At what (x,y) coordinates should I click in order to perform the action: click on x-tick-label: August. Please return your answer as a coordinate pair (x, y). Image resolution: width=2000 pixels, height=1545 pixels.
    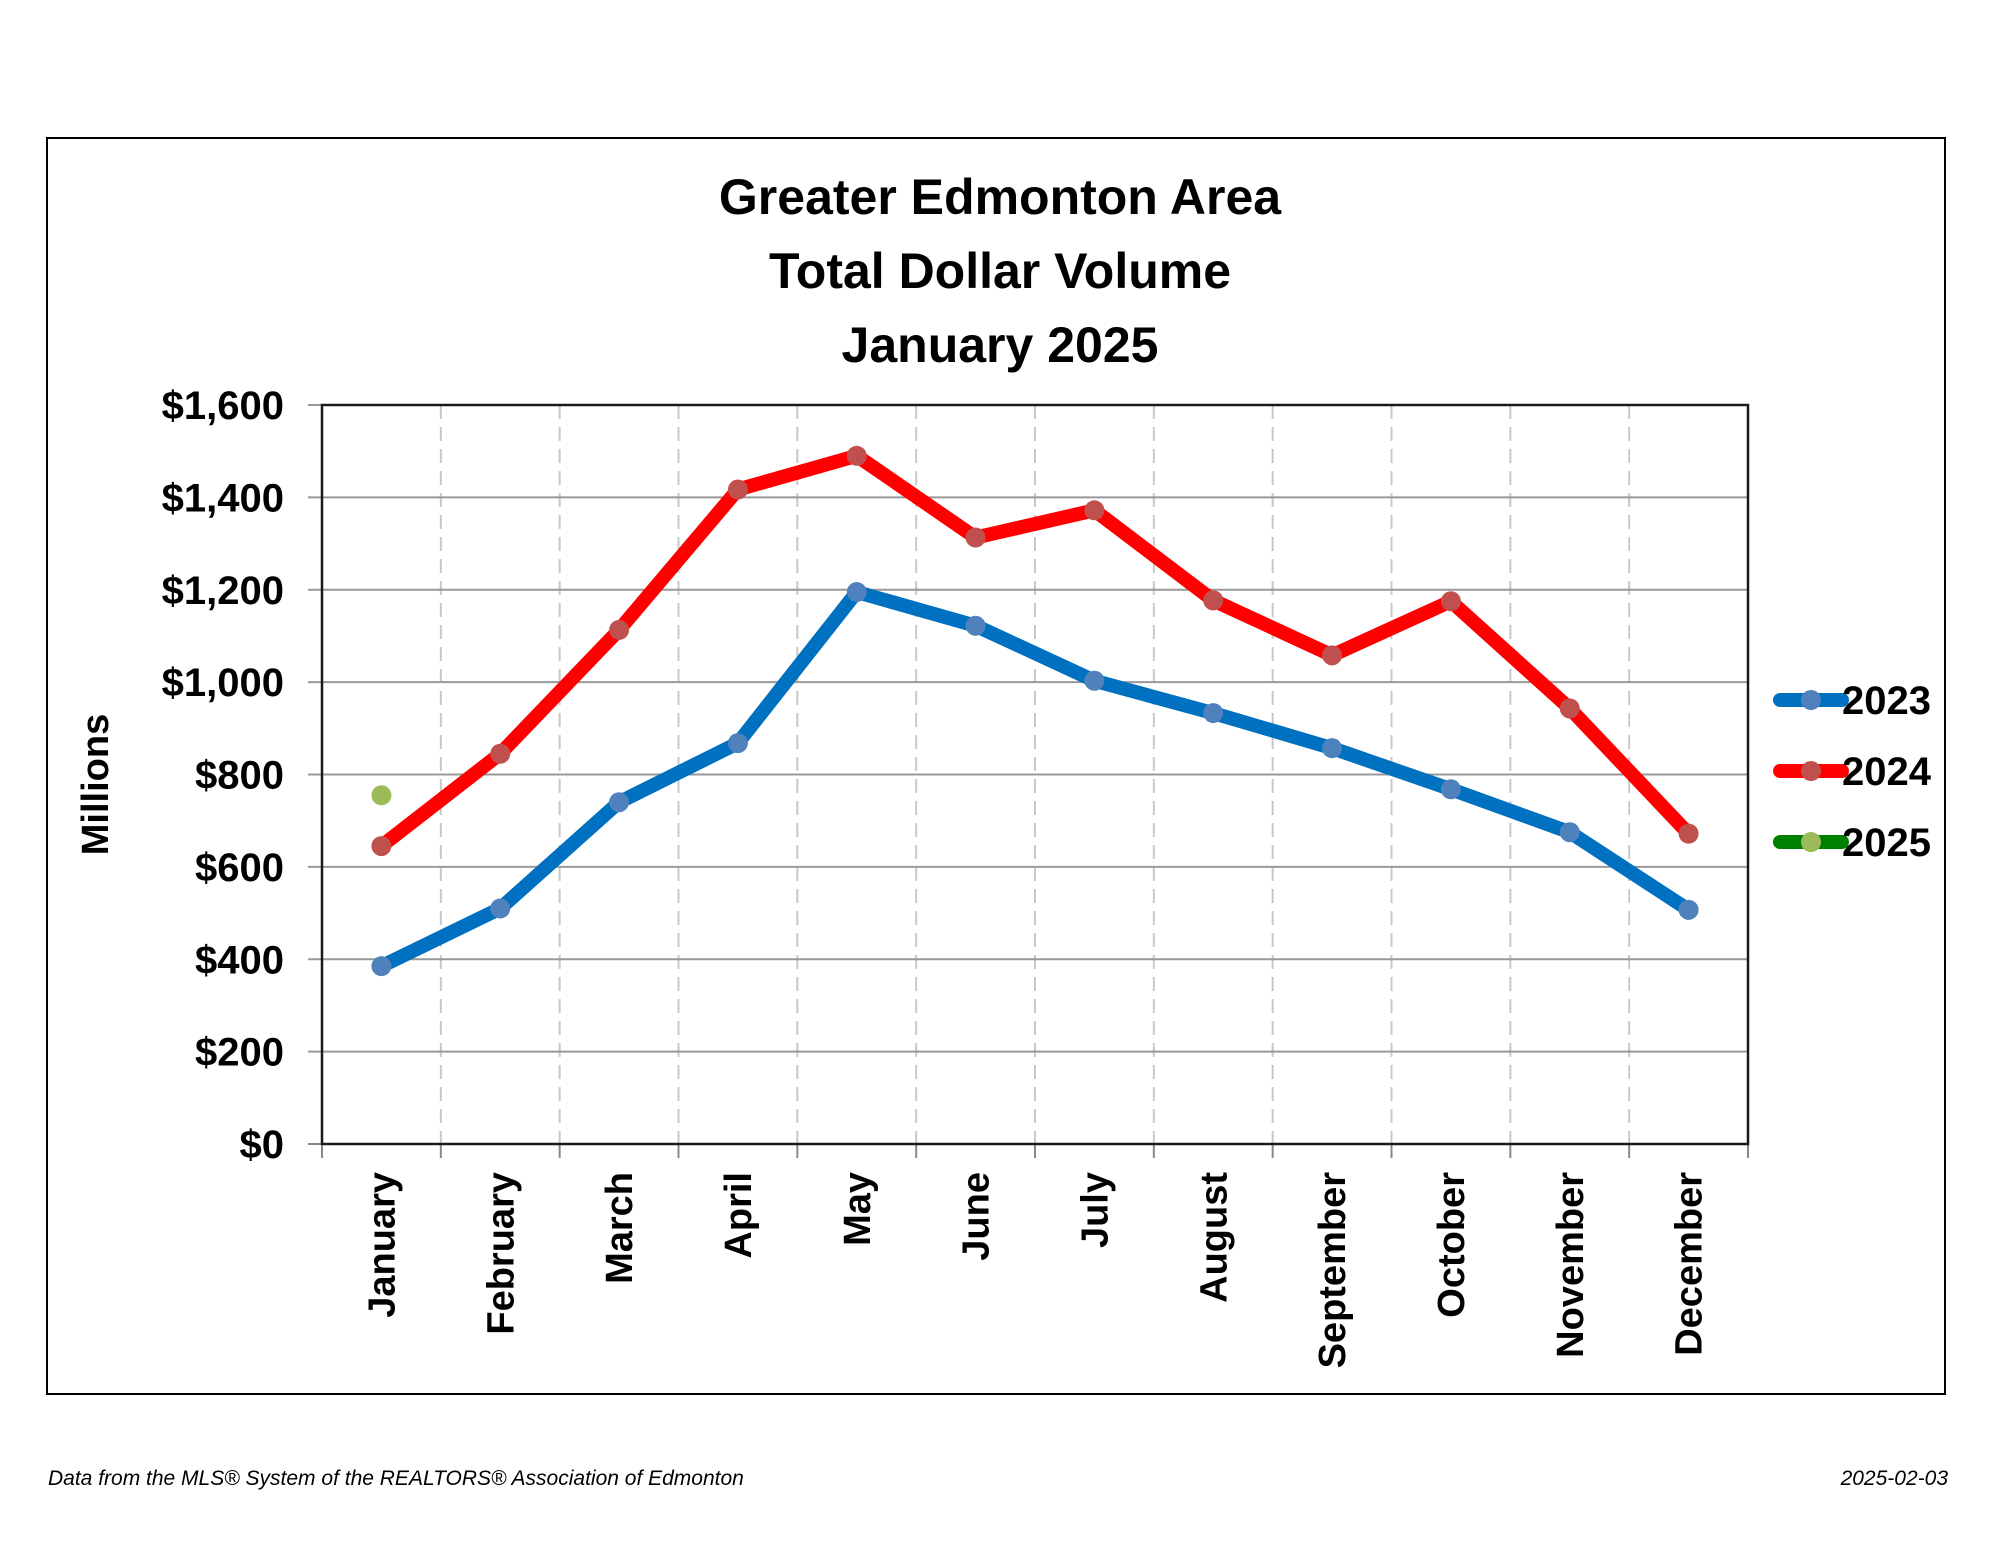
    Looking at the image, I should click on (1214, 1237).